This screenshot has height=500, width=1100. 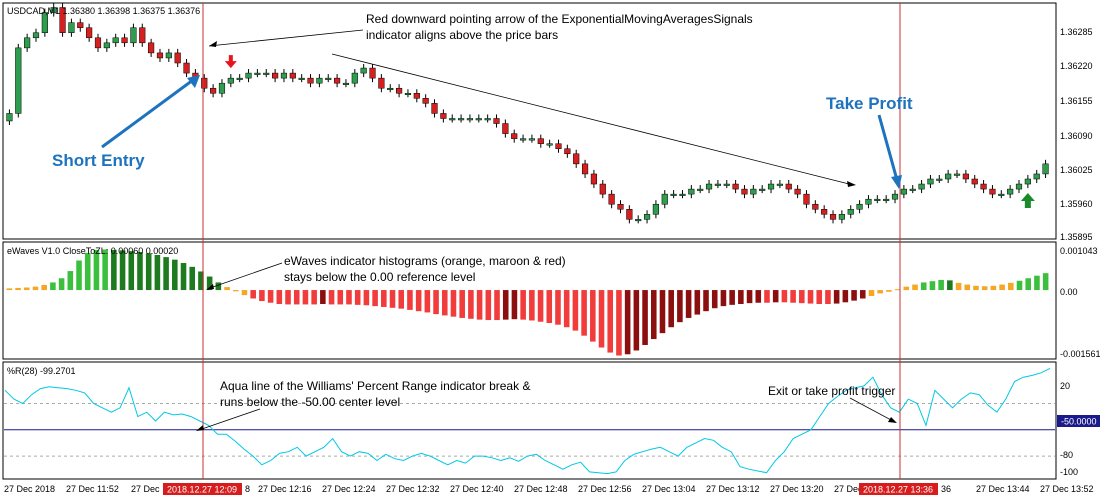 What do you see at coordinates (210, 287) in the screenshot?
I see `ewaves-pointer-arrowhead` at bounding box center [210, 287].